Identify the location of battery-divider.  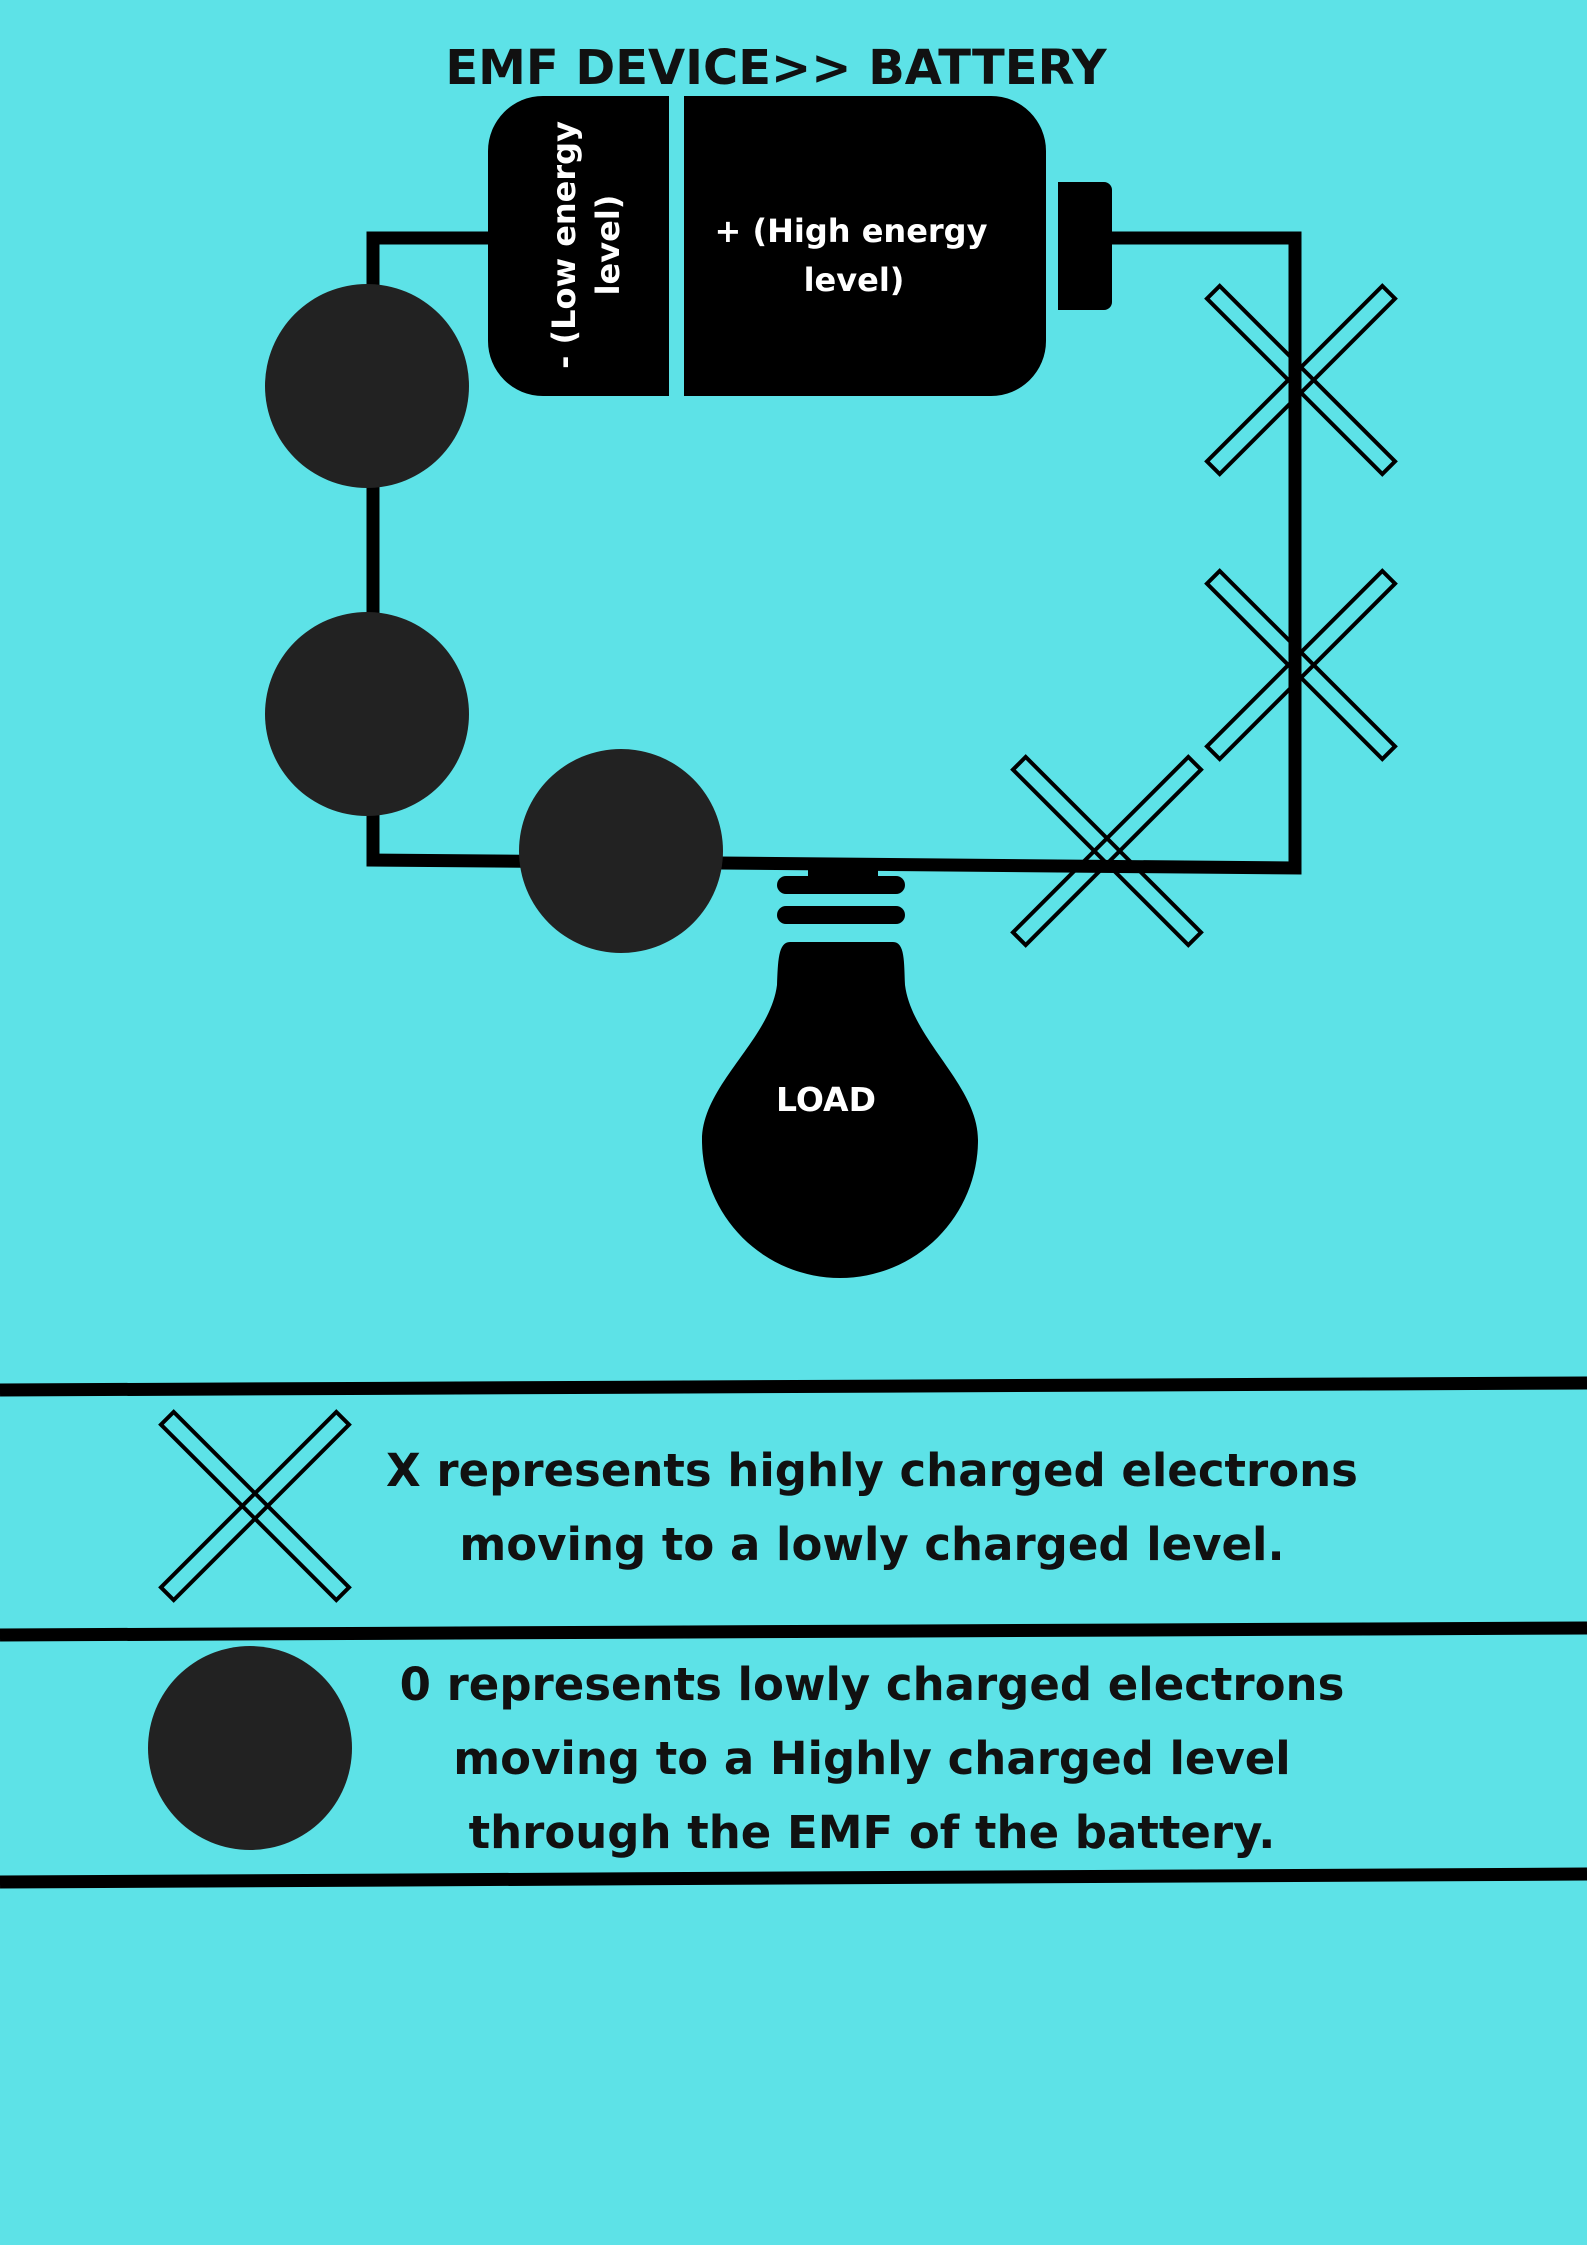
(676, 246).